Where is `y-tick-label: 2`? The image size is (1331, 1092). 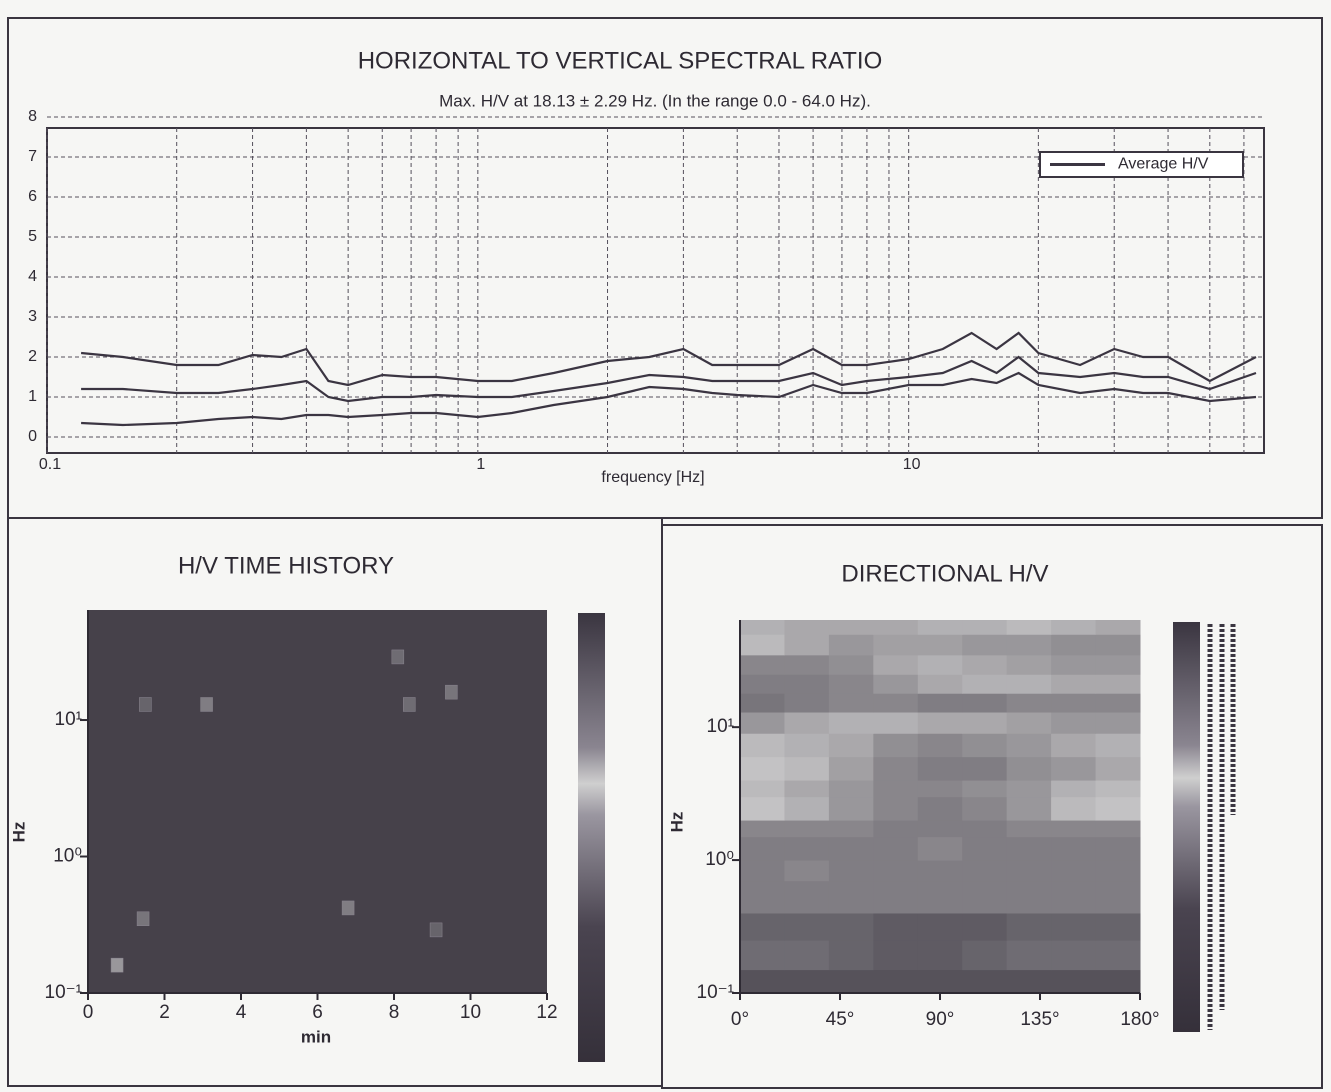
y-tick-label: 2 is located at coordinates (32, 356).